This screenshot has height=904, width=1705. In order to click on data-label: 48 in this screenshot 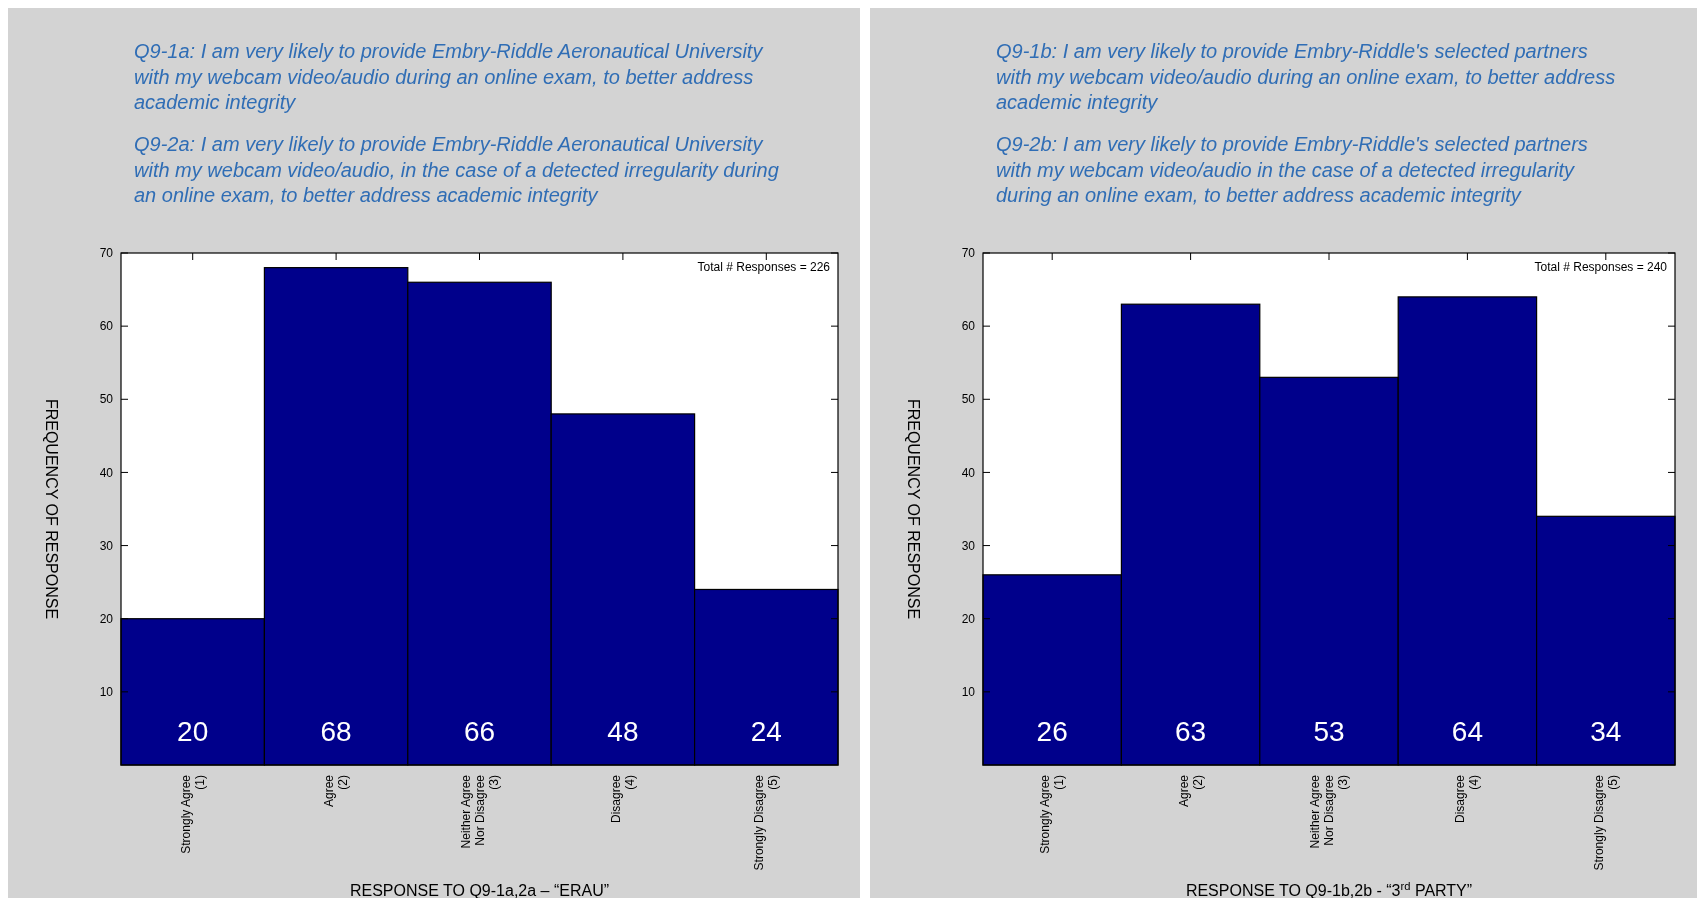, I will do `click(623, 731)`.